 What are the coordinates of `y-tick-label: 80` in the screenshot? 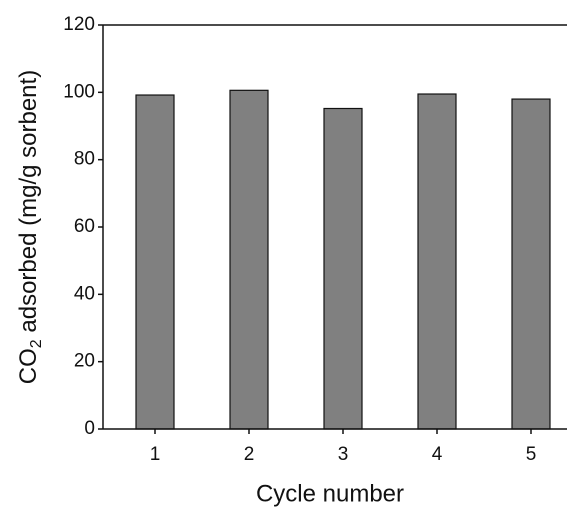 It's located at (84, 159).